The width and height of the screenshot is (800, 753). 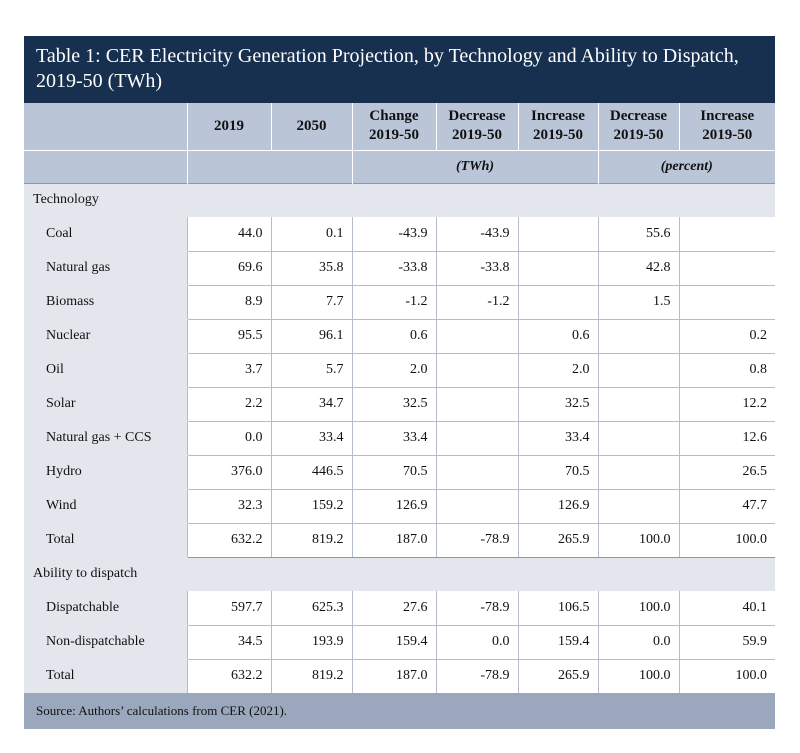 I want to click on table-cell: 632.2, so click(x=228, y=676).